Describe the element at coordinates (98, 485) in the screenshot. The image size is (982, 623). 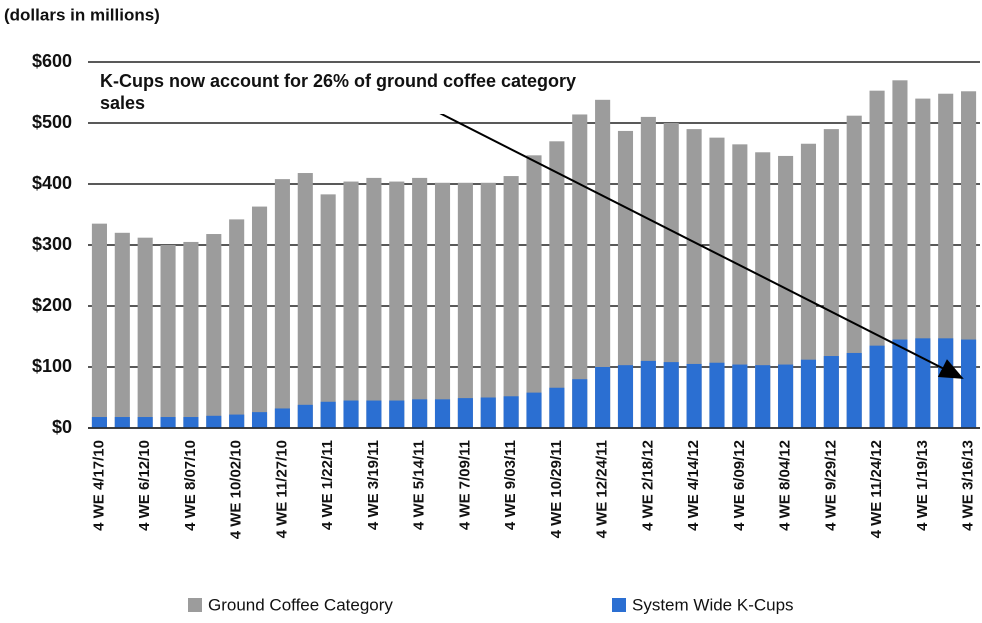
I see `x-tick-label: 4 WE 4/17/10` at that location.